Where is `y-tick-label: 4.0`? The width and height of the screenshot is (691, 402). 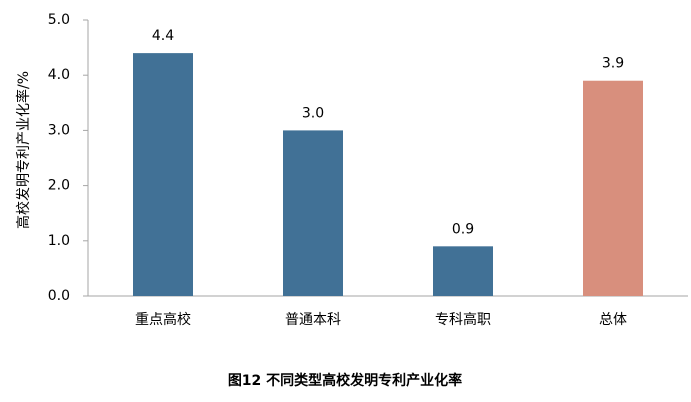 y-tick-label: 4.0 is located at coordinates (59, 75).